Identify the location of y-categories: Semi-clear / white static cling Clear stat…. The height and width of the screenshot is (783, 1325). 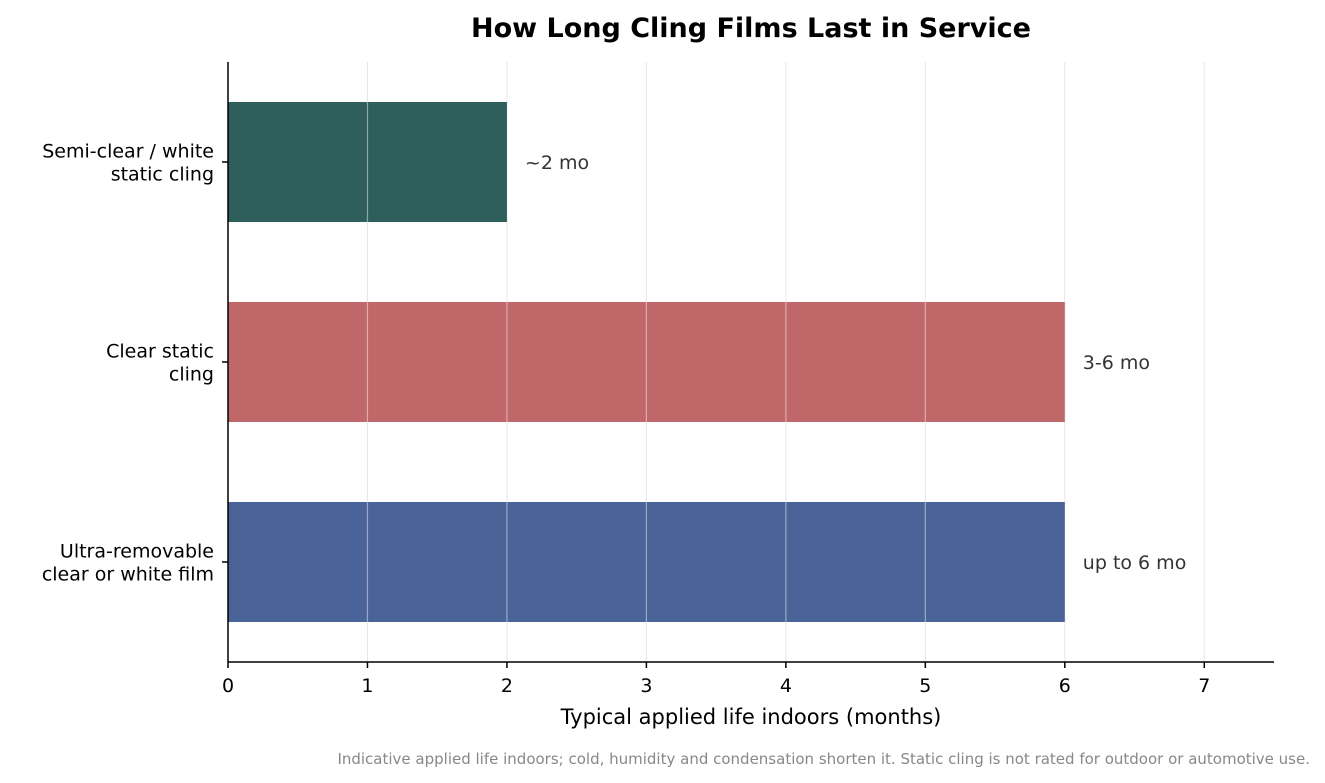
(135, 363).